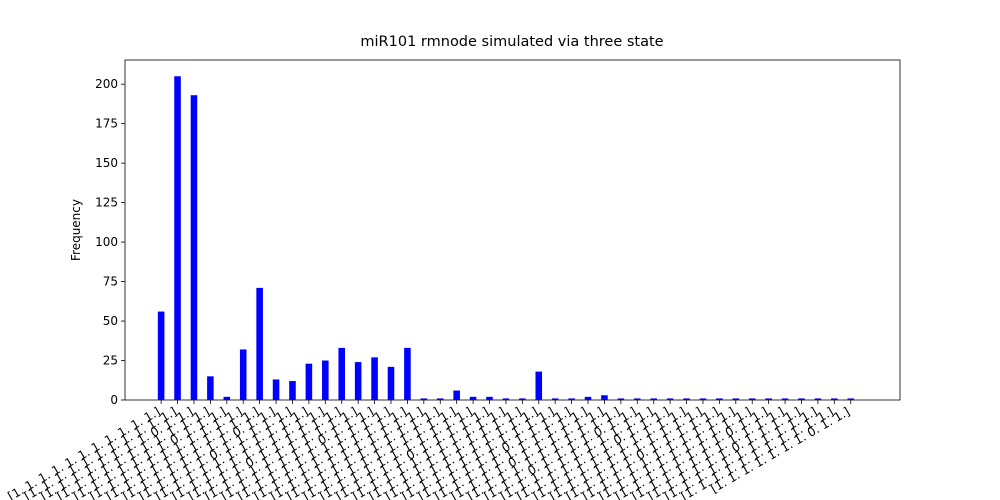 The image size is (1000, 500). What do you see at coordinates (106, 163) in the screenshot?
I see `y-tick-label: 150` at bounding box center [106, 163].